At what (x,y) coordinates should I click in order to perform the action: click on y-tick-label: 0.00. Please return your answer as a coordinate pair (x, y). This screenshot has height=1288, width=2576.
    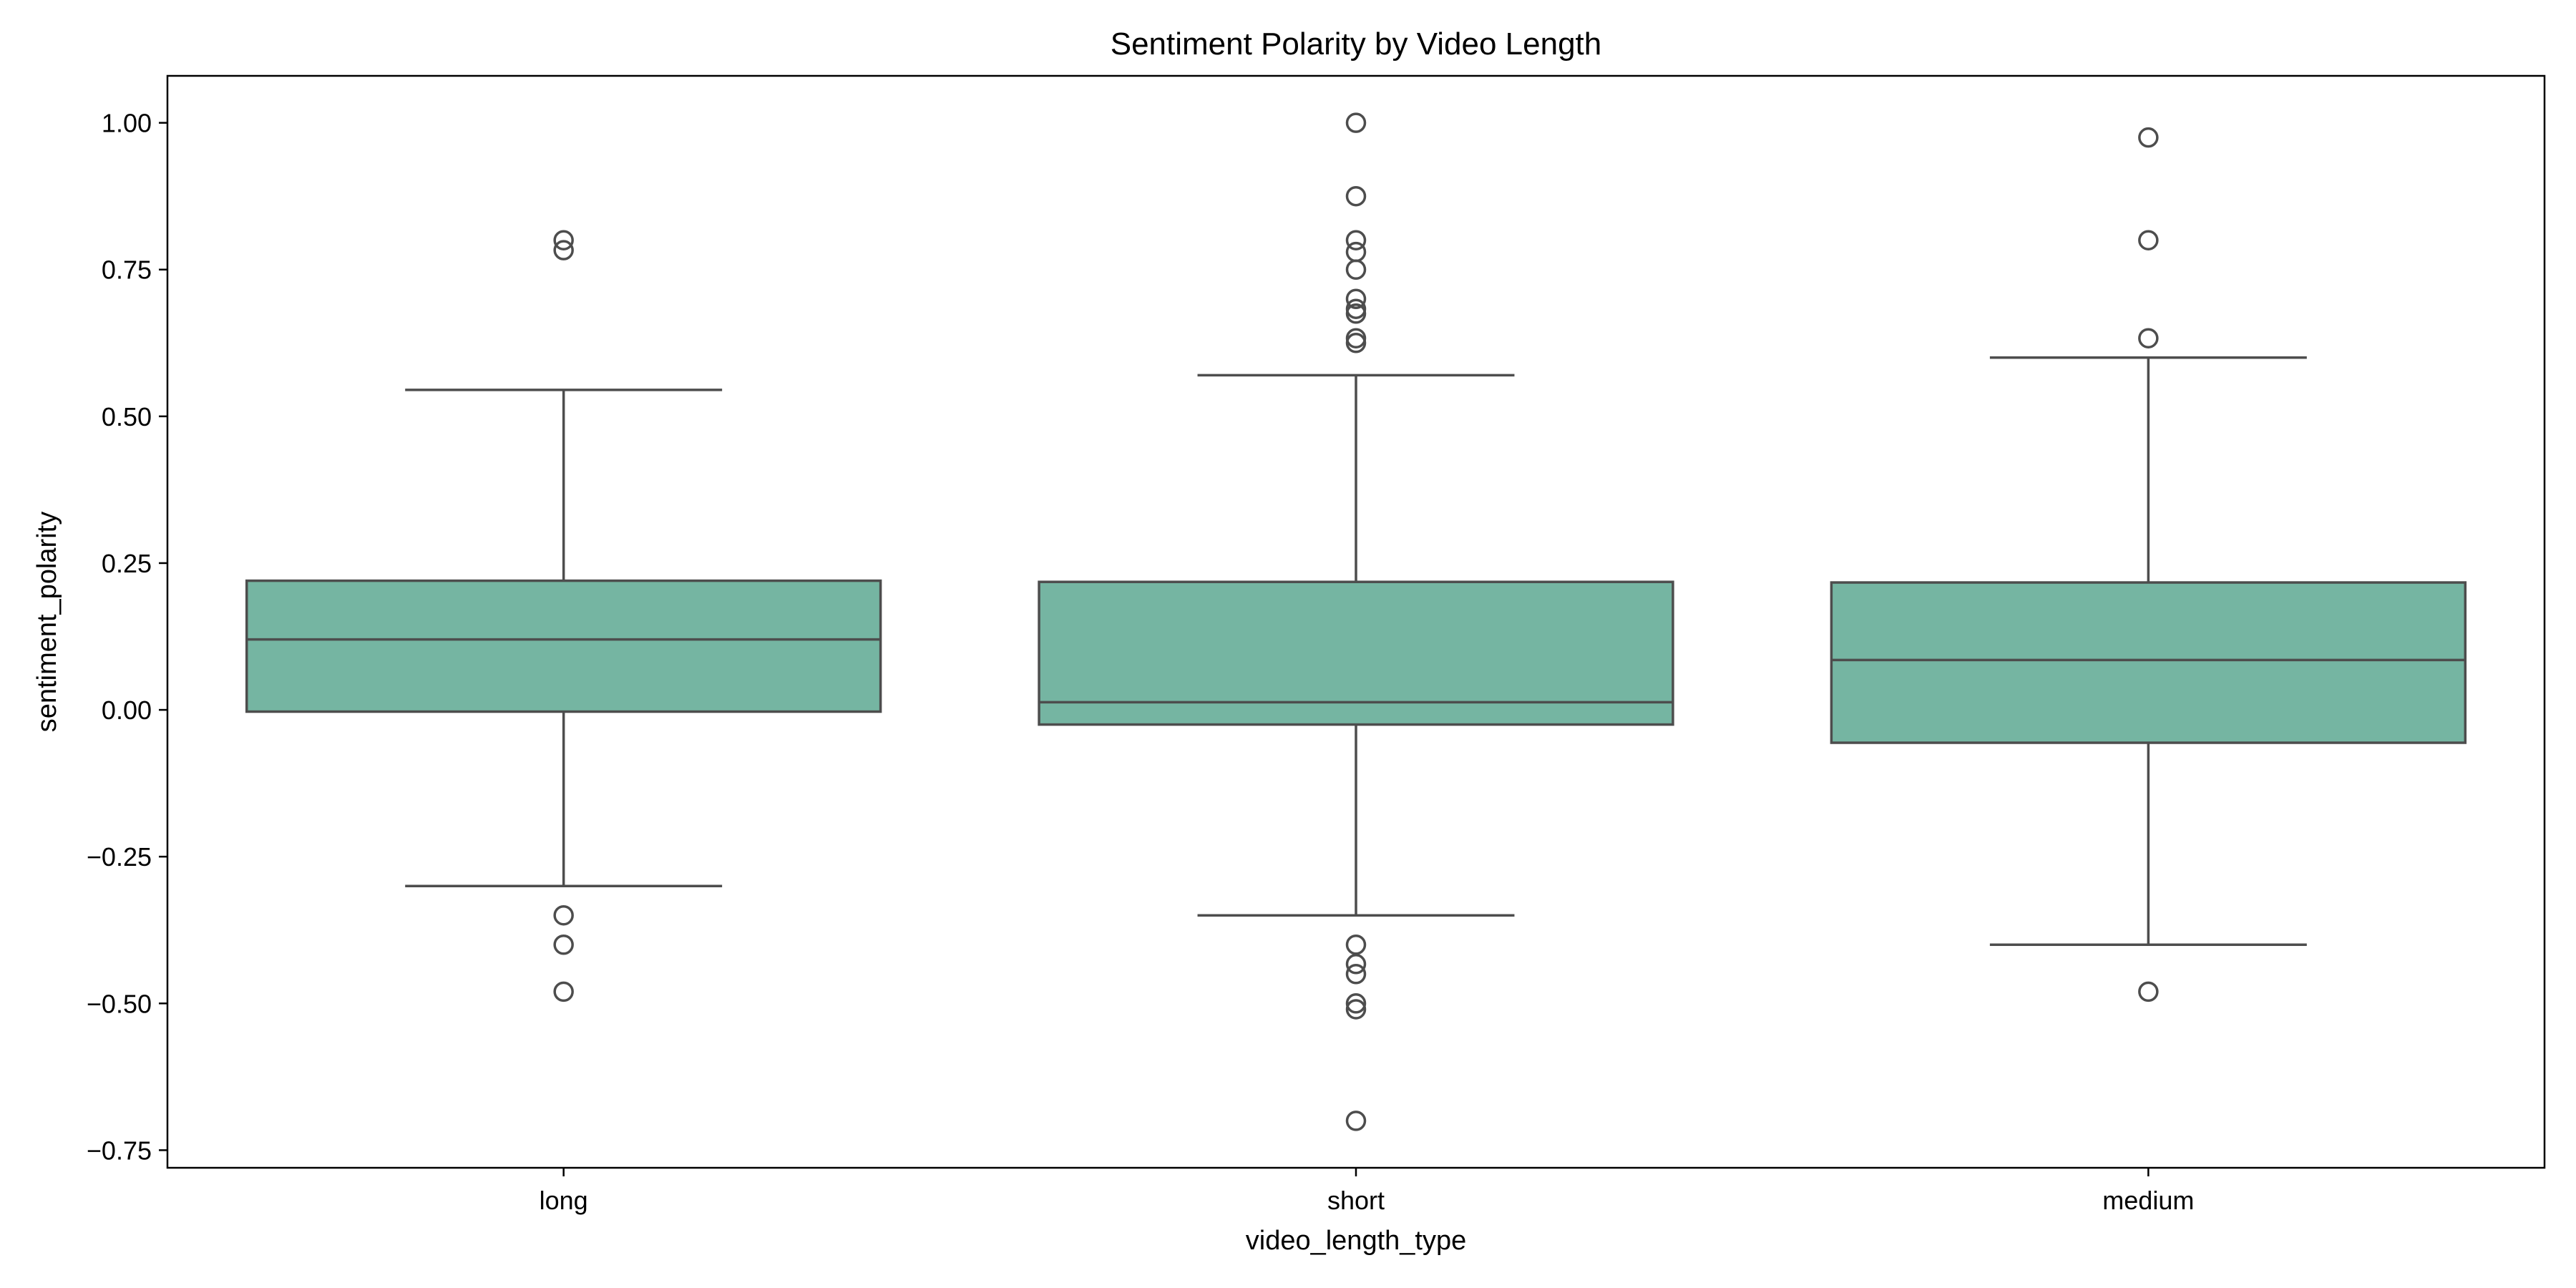
    Looking at the image, I should click on (127, 710).